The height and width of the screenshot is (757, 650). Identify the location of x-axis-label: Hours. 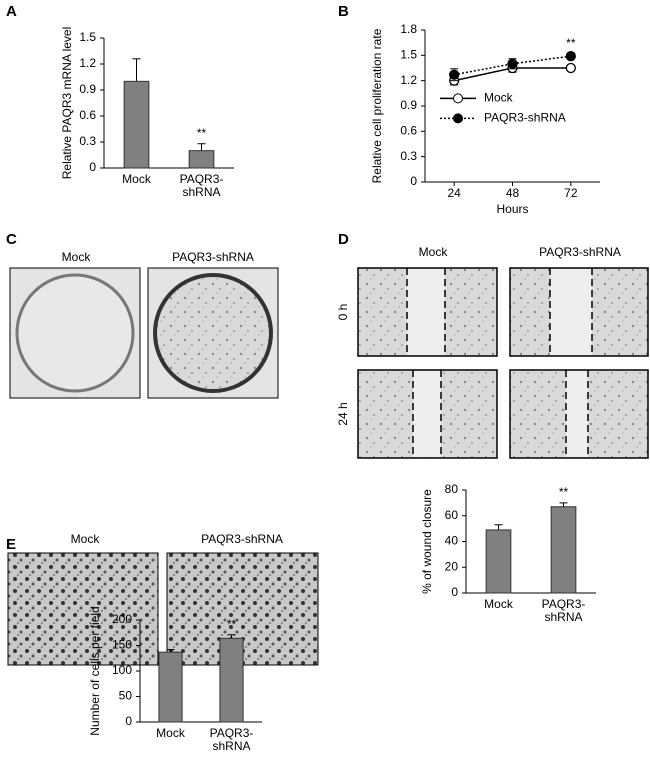
(512, 209).